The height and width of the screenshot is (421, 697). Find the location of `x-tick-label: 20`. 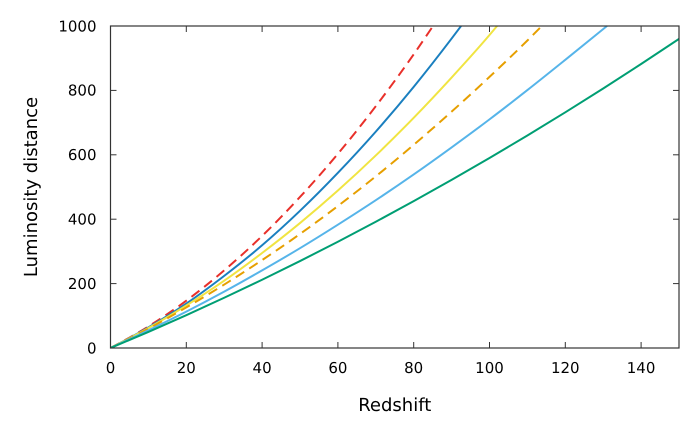

x-tick-label: 20 is located at coordinates (186, 368).